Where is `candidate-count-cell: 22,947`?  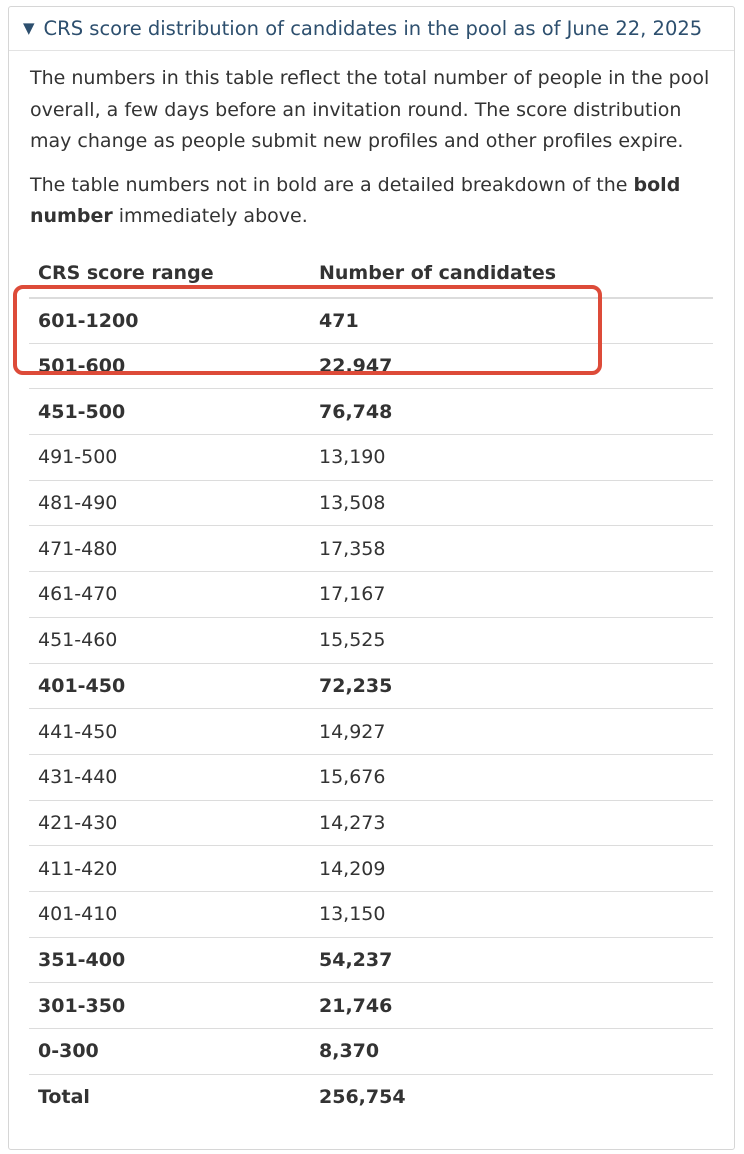 candidate-count-cell: 22,947 is located at coordinates (356, 366).